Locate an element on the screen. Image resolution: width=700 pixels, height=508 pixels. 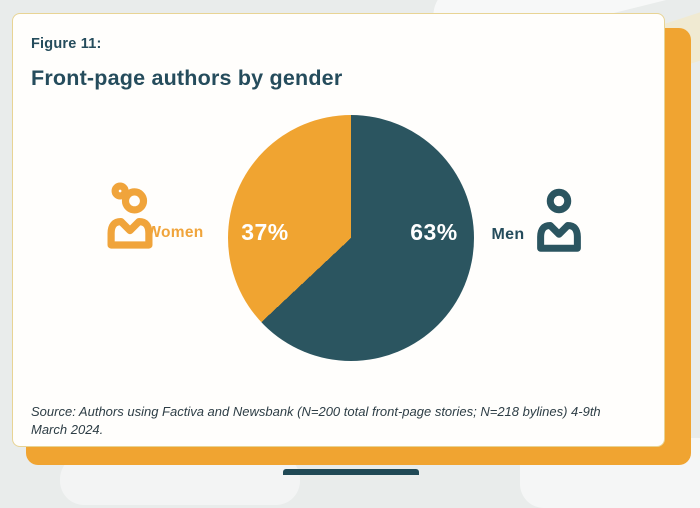
bottom-accent-bar is located at coordinates (351, 472).